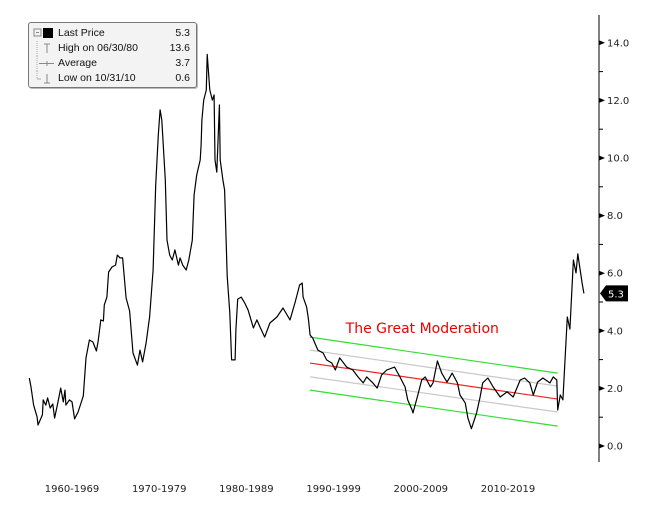 This screenshot has height=510, width=648. Describe the element at coordinates (44, 63) in the screenshot. I see `average-marker-icon` at that location.